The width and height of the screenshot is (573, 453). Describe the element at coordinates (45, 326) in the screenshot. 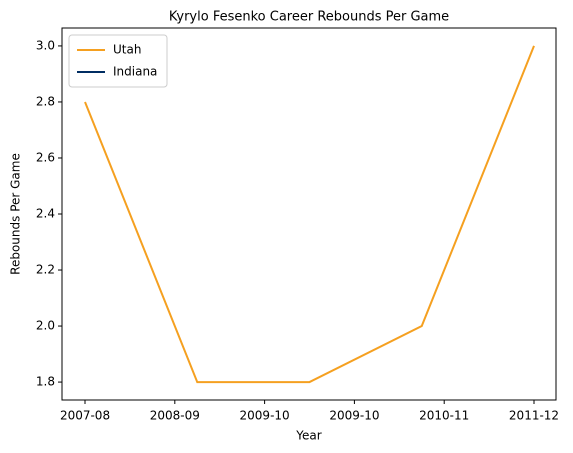

I see `y-tick-label: 2.0` at that location.